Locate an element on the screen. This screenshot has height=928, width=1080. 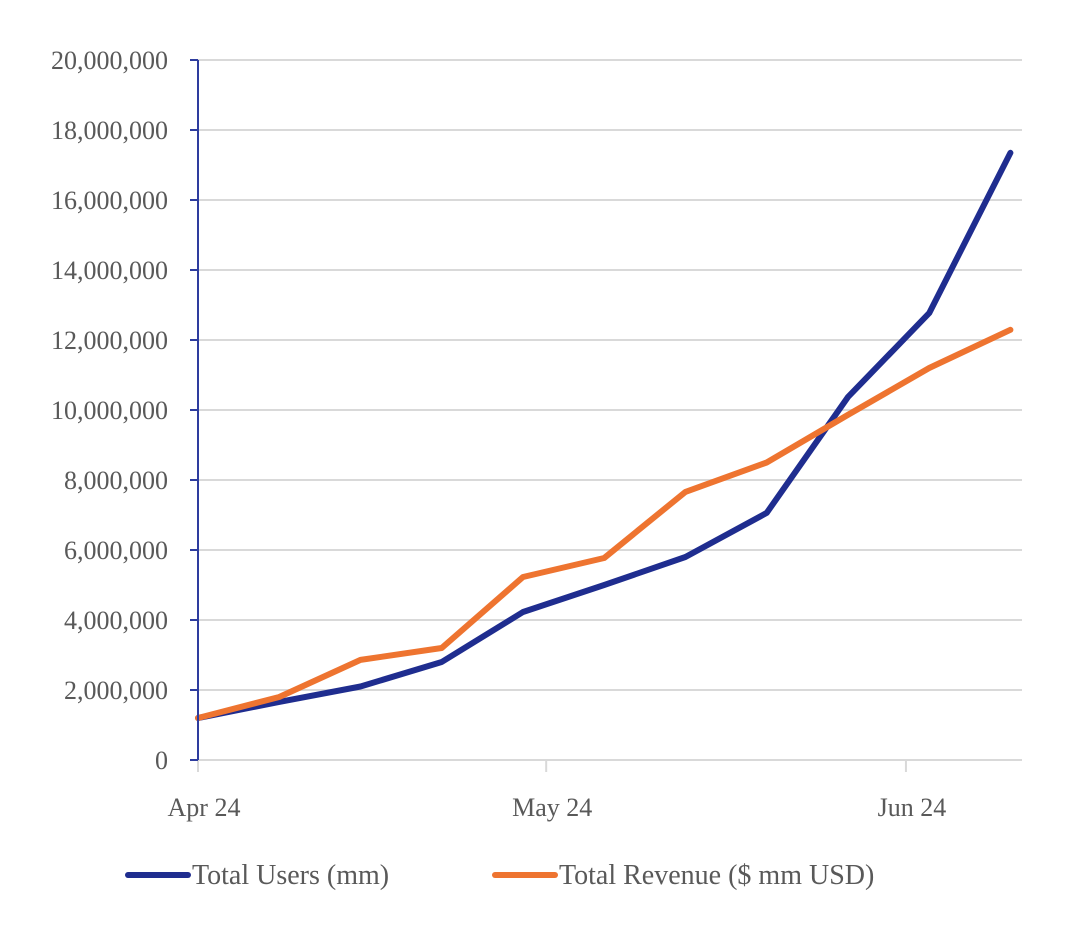
y-tick-label: 10,000,000 is located at coordinates (109, 410).